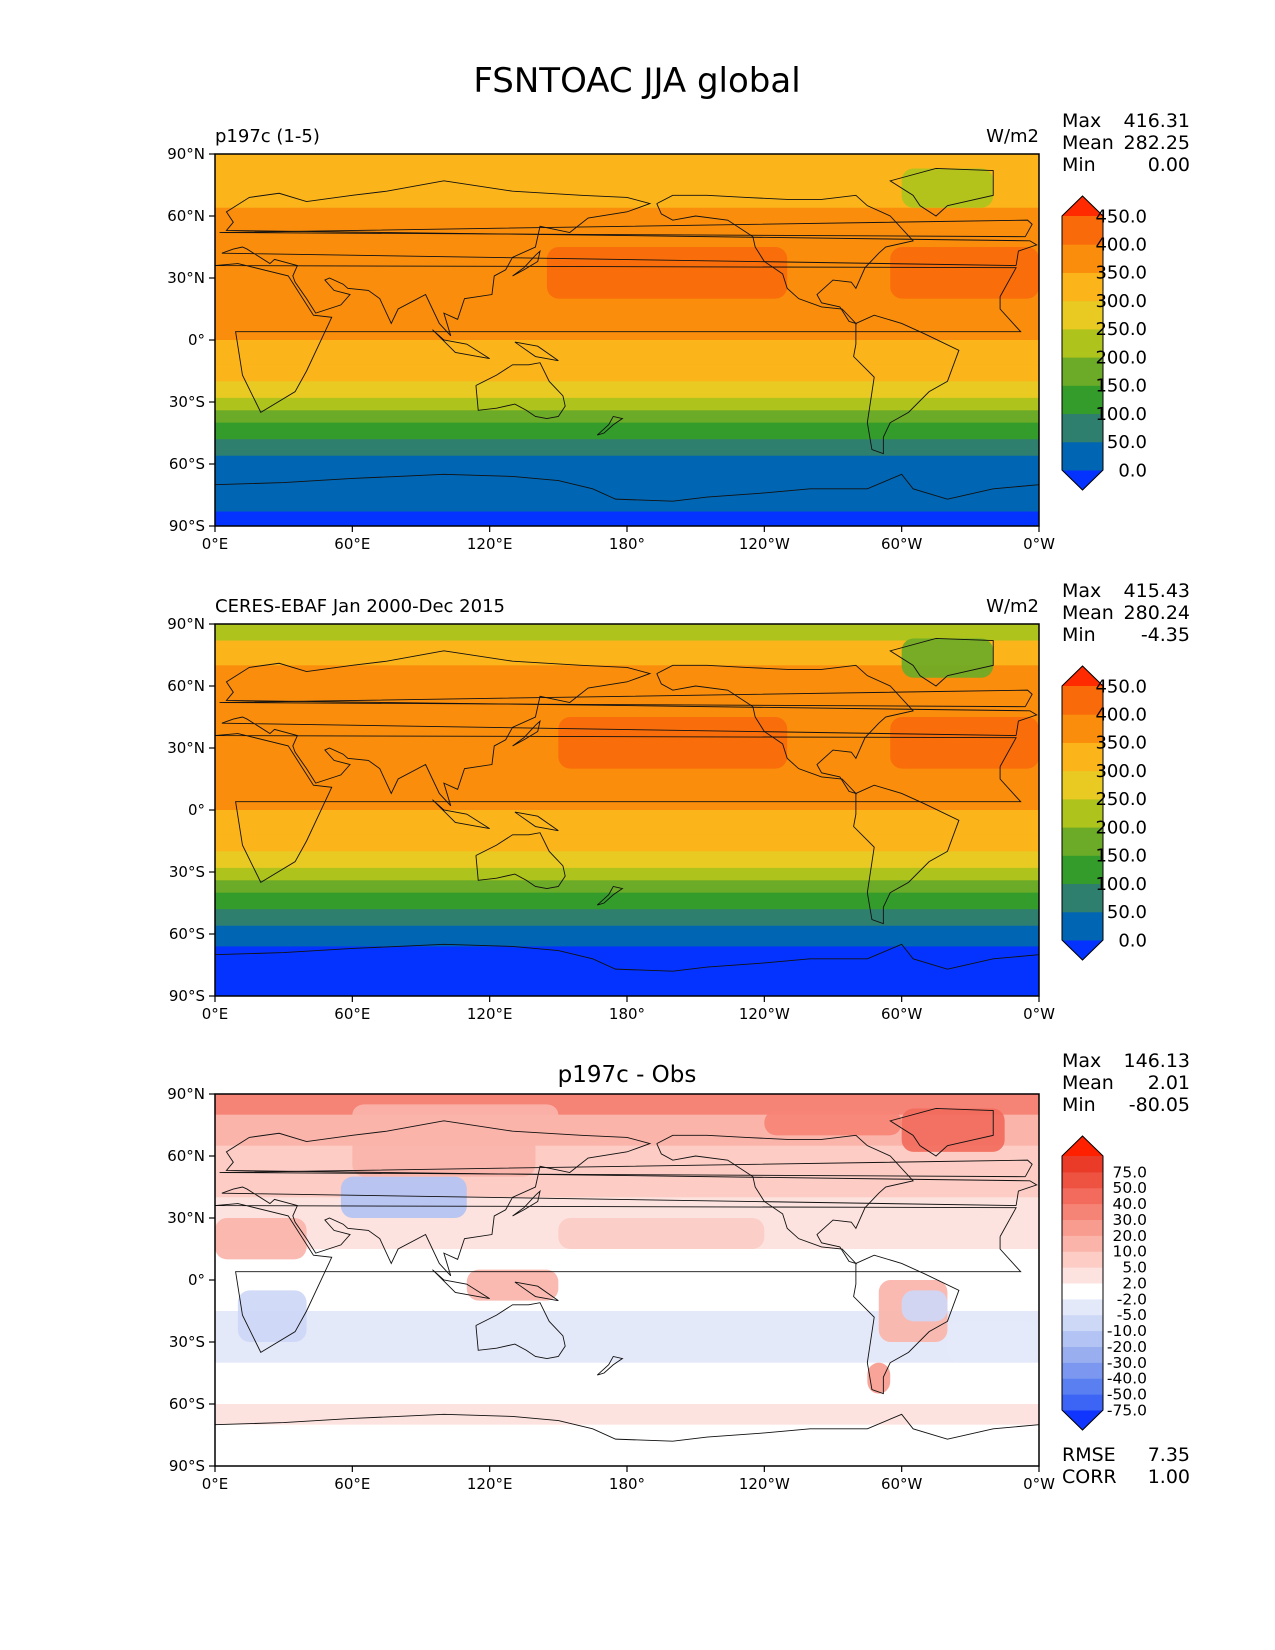 The image size is (1275, 1650). Describe the element at coordinates (1121, 245) in the screenshot. I see `colorbar-label: 400.0` at that location.